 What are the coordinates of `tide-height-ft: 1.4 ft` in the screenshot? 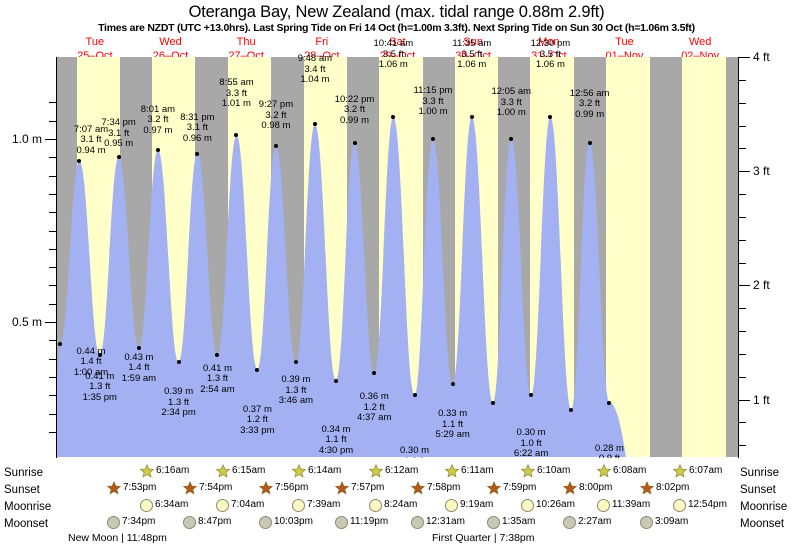 It's located at (139, 368).